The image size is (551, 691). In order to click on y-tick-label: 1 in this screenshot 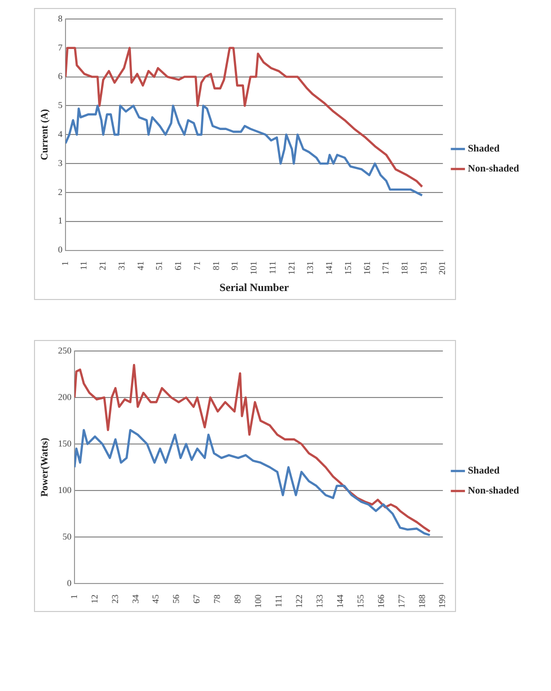, I will do `click(60, 221)`.